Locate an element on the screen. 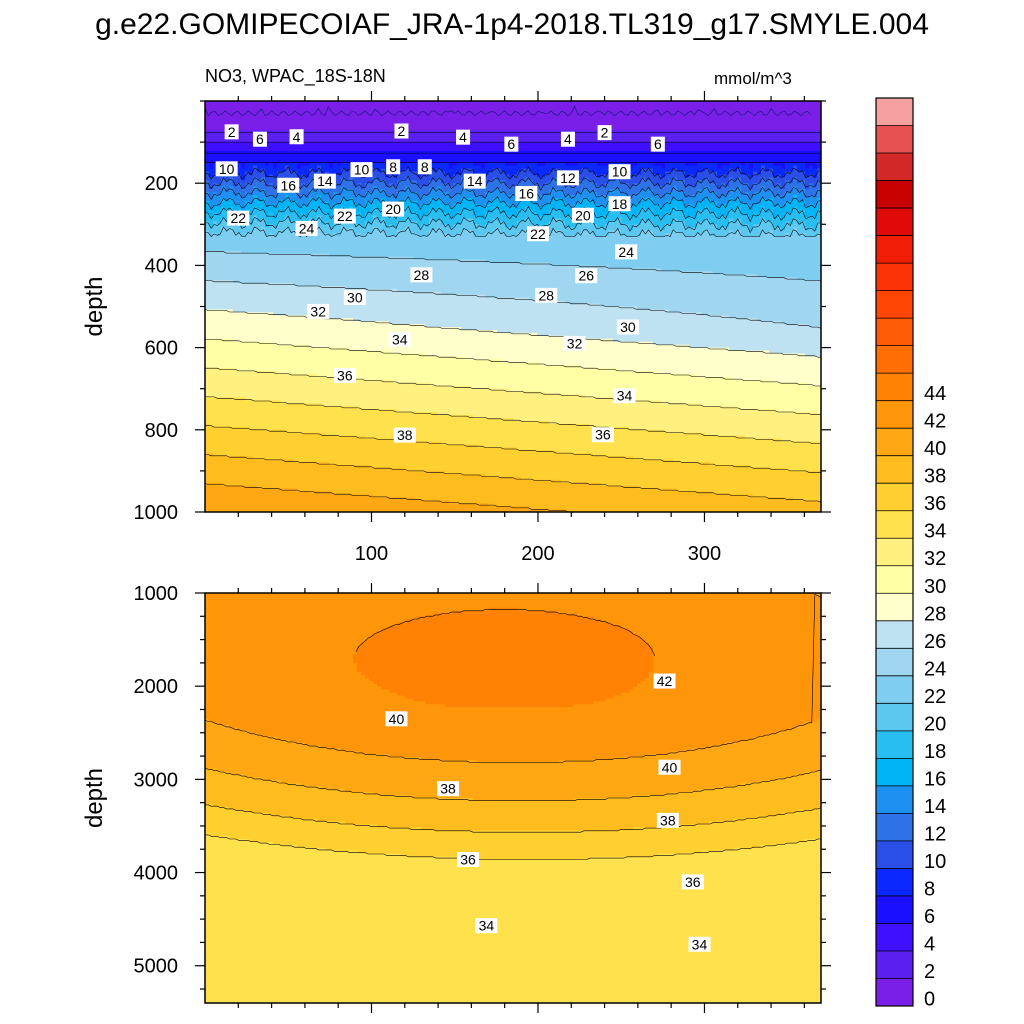 The height and width of the screenshot is (1024, 1024). contour-label: 8 is located at coordinates (393, 167).